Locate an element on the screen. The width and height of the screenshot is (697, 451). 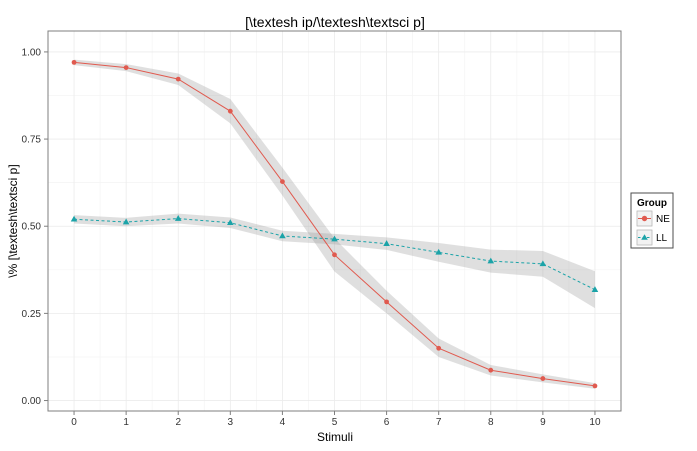
y-tick-label: 0.25 is located at coordinates (32, 314).